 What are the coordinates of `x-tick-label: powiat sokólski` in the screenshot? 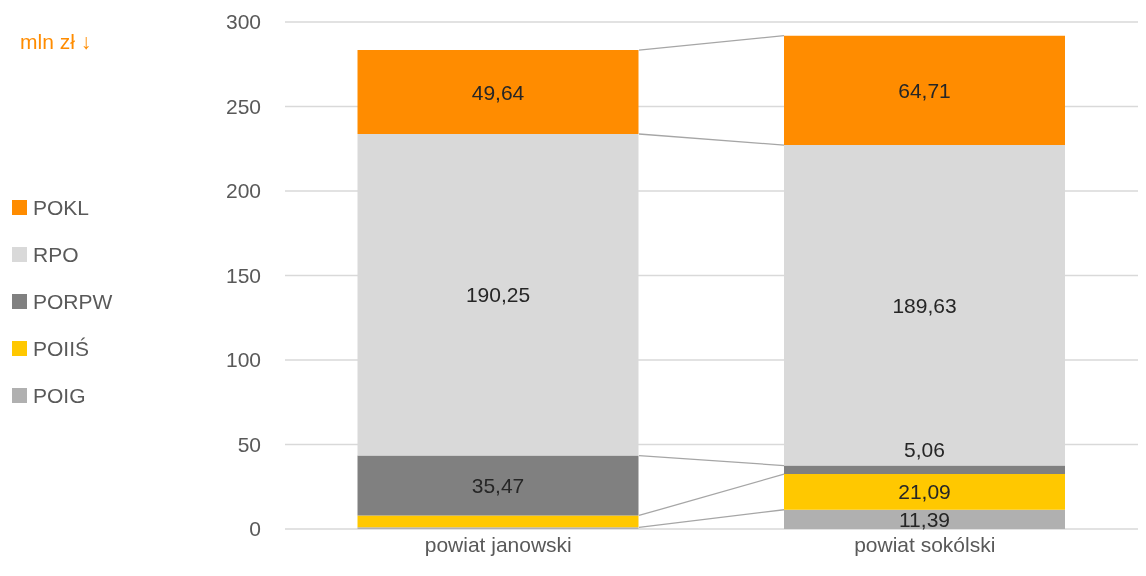 It's located at (925, 544).